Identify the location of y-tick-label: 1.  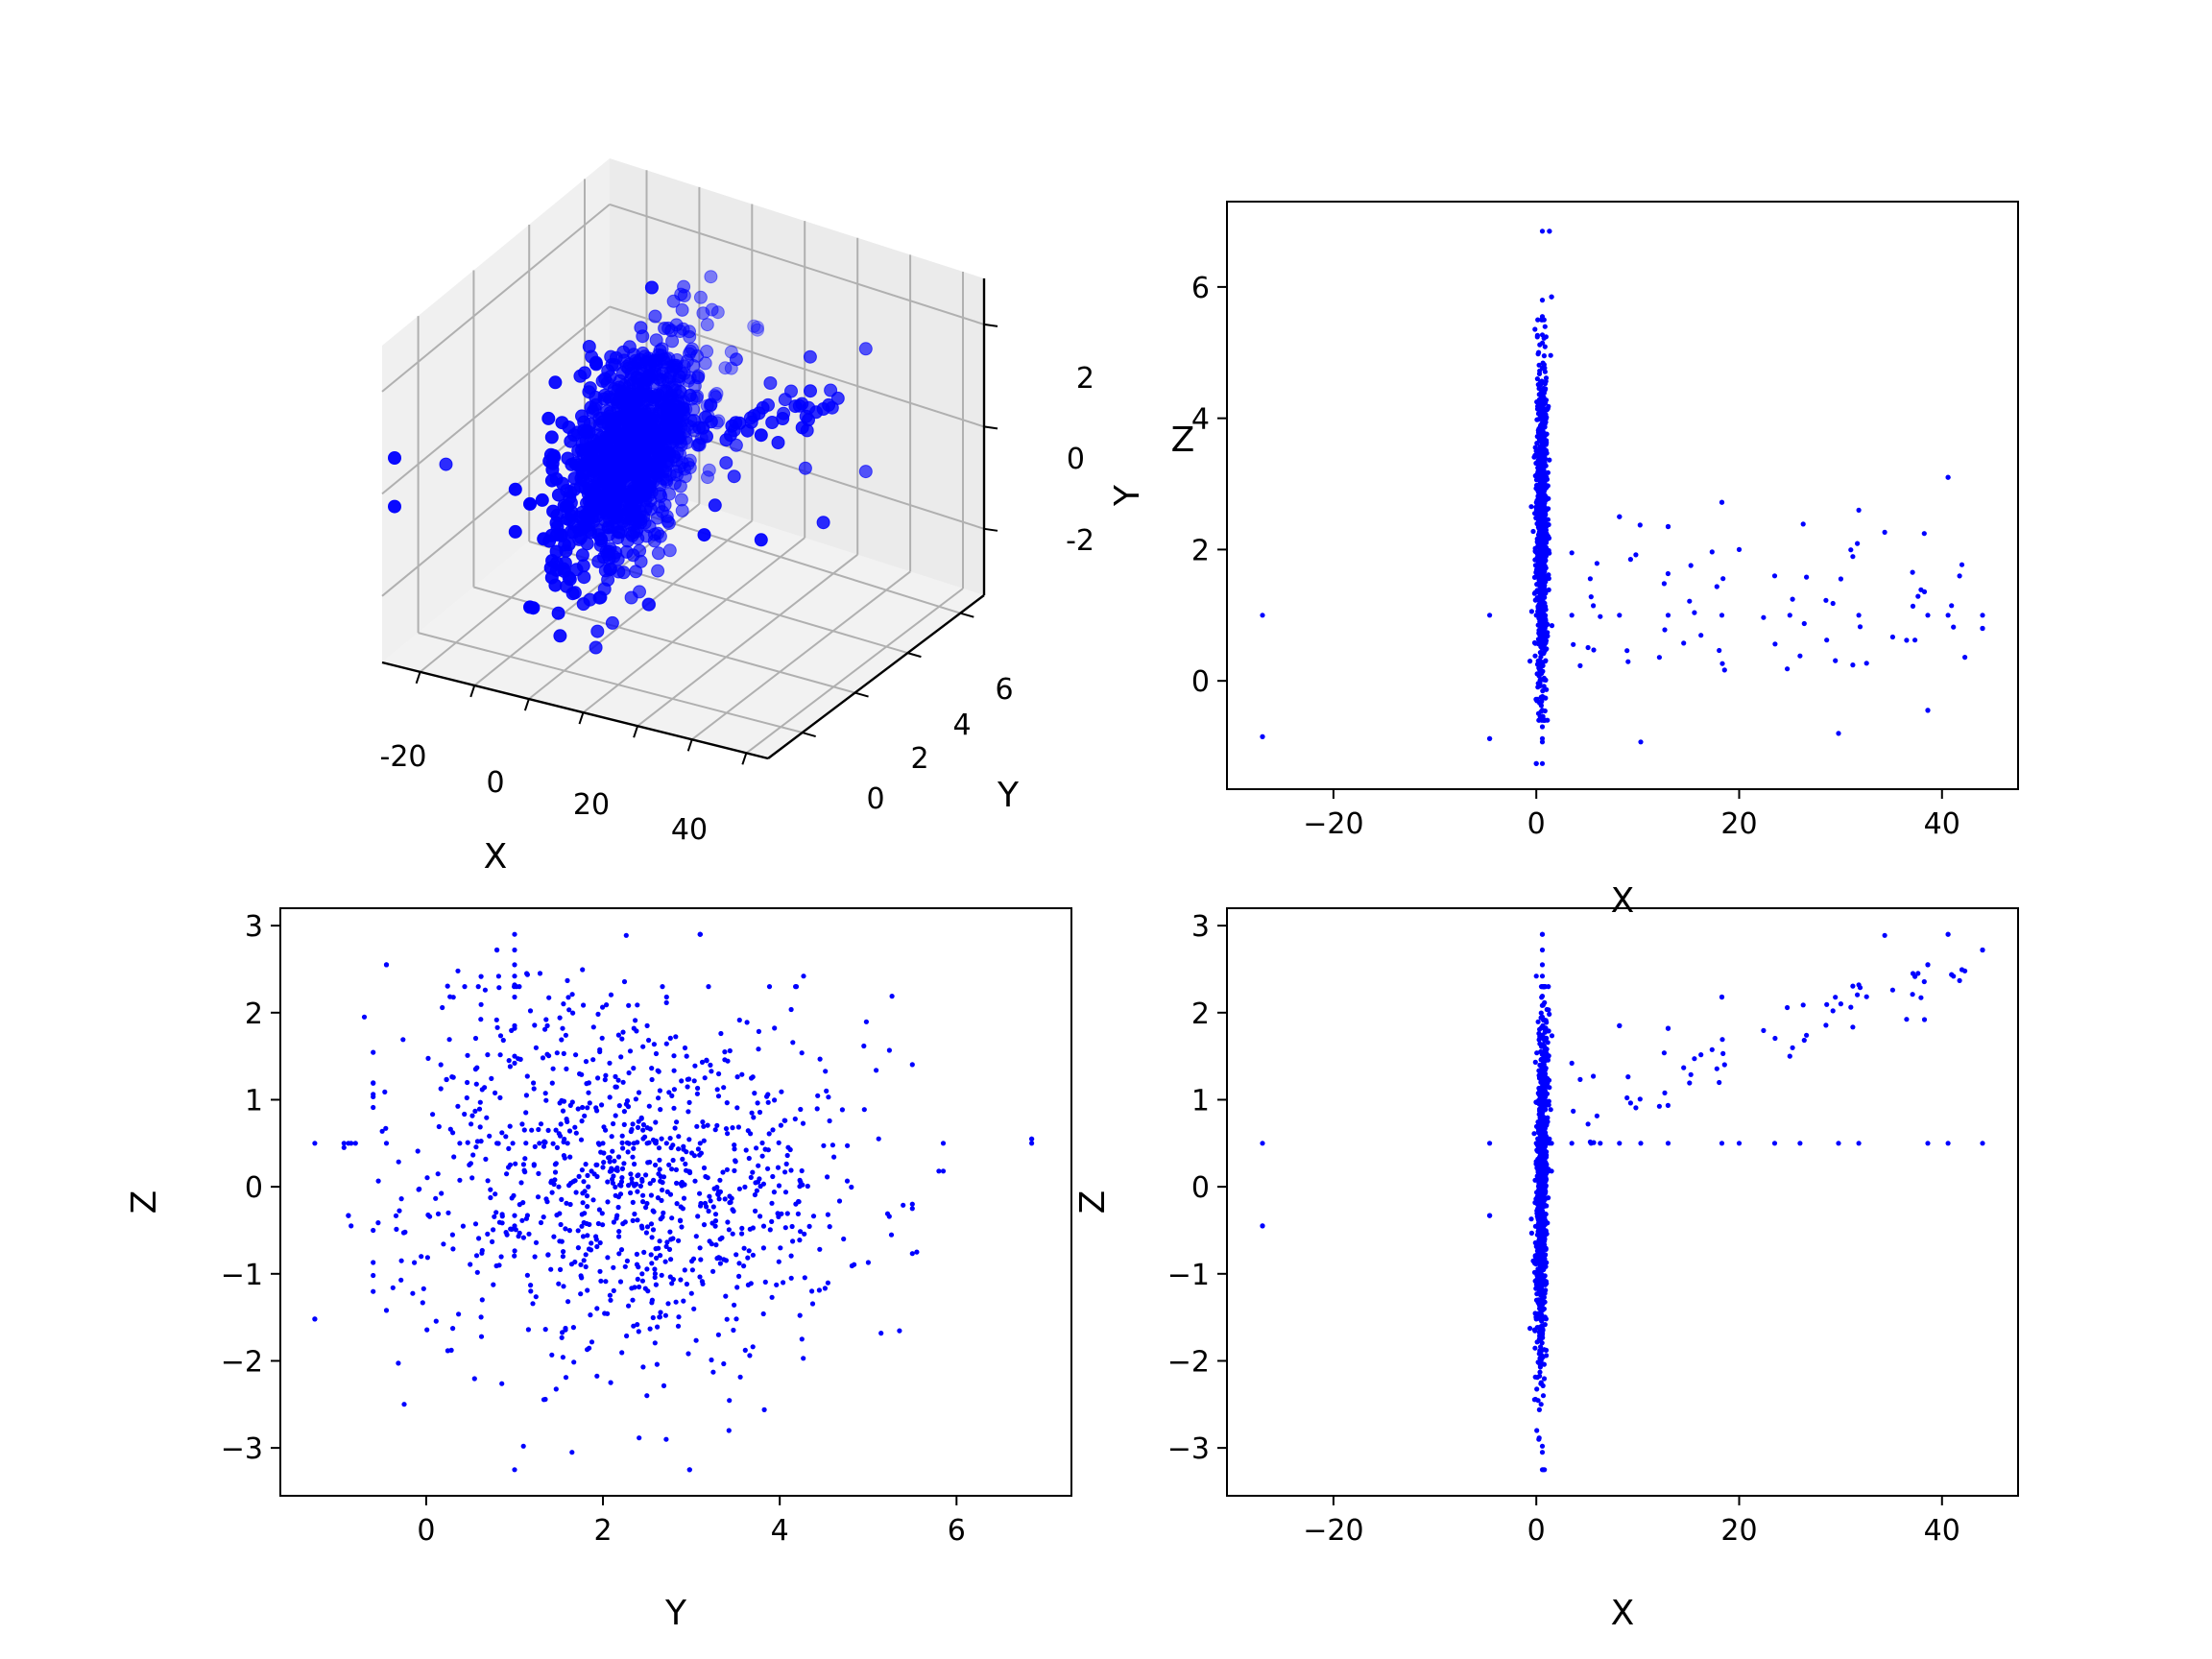
(254, 1101).